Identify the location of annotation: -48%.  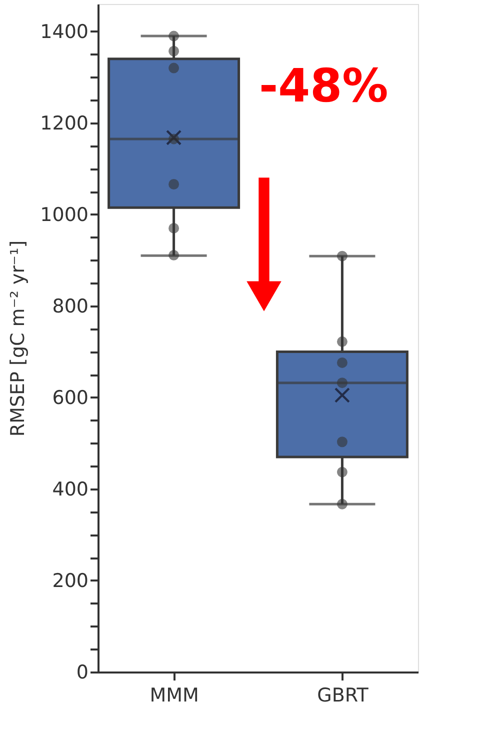
(323, 85).